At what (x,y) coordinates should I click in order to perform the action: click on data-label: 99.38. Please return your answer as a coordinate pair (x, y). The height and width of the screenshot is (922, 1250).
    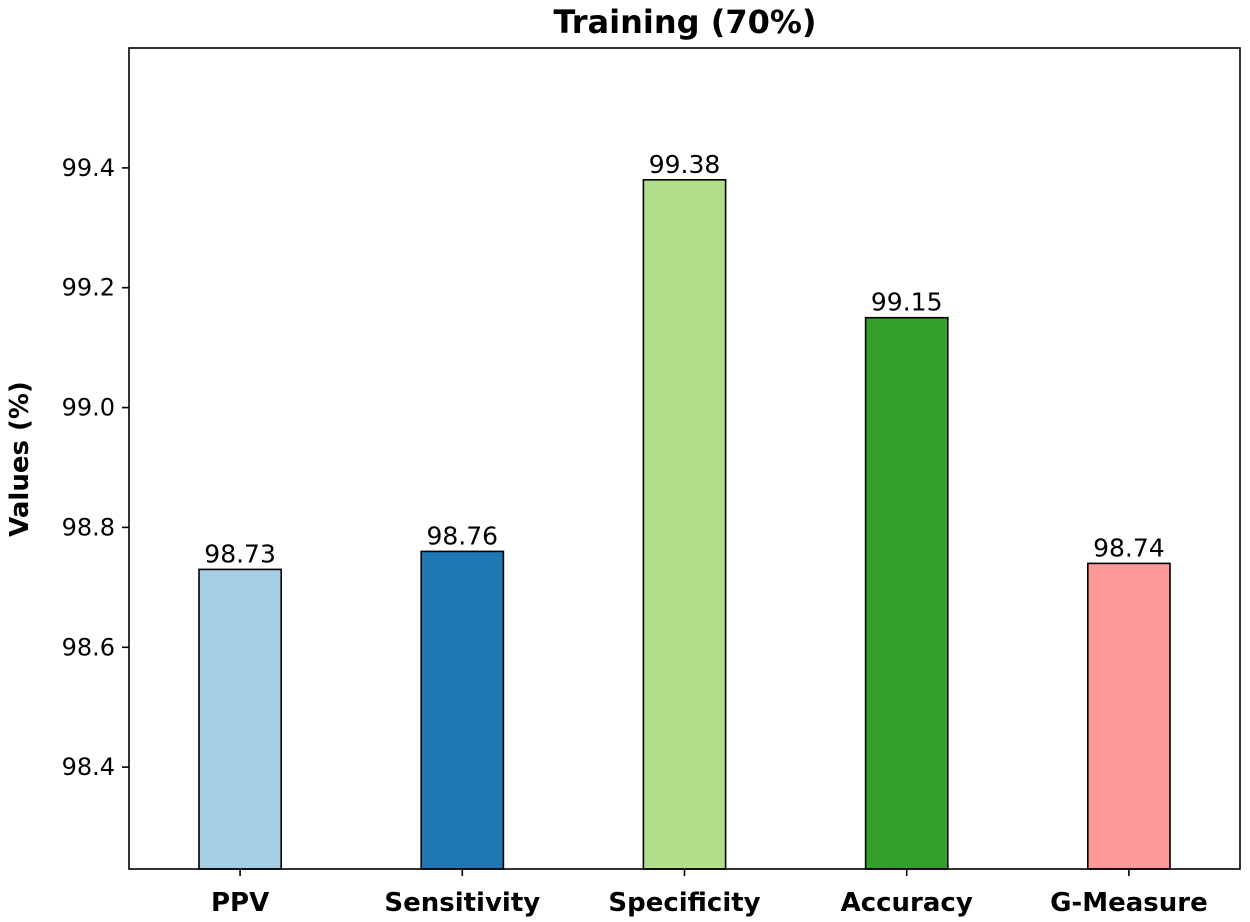
    Looking at the image, I should click on (685, 164).